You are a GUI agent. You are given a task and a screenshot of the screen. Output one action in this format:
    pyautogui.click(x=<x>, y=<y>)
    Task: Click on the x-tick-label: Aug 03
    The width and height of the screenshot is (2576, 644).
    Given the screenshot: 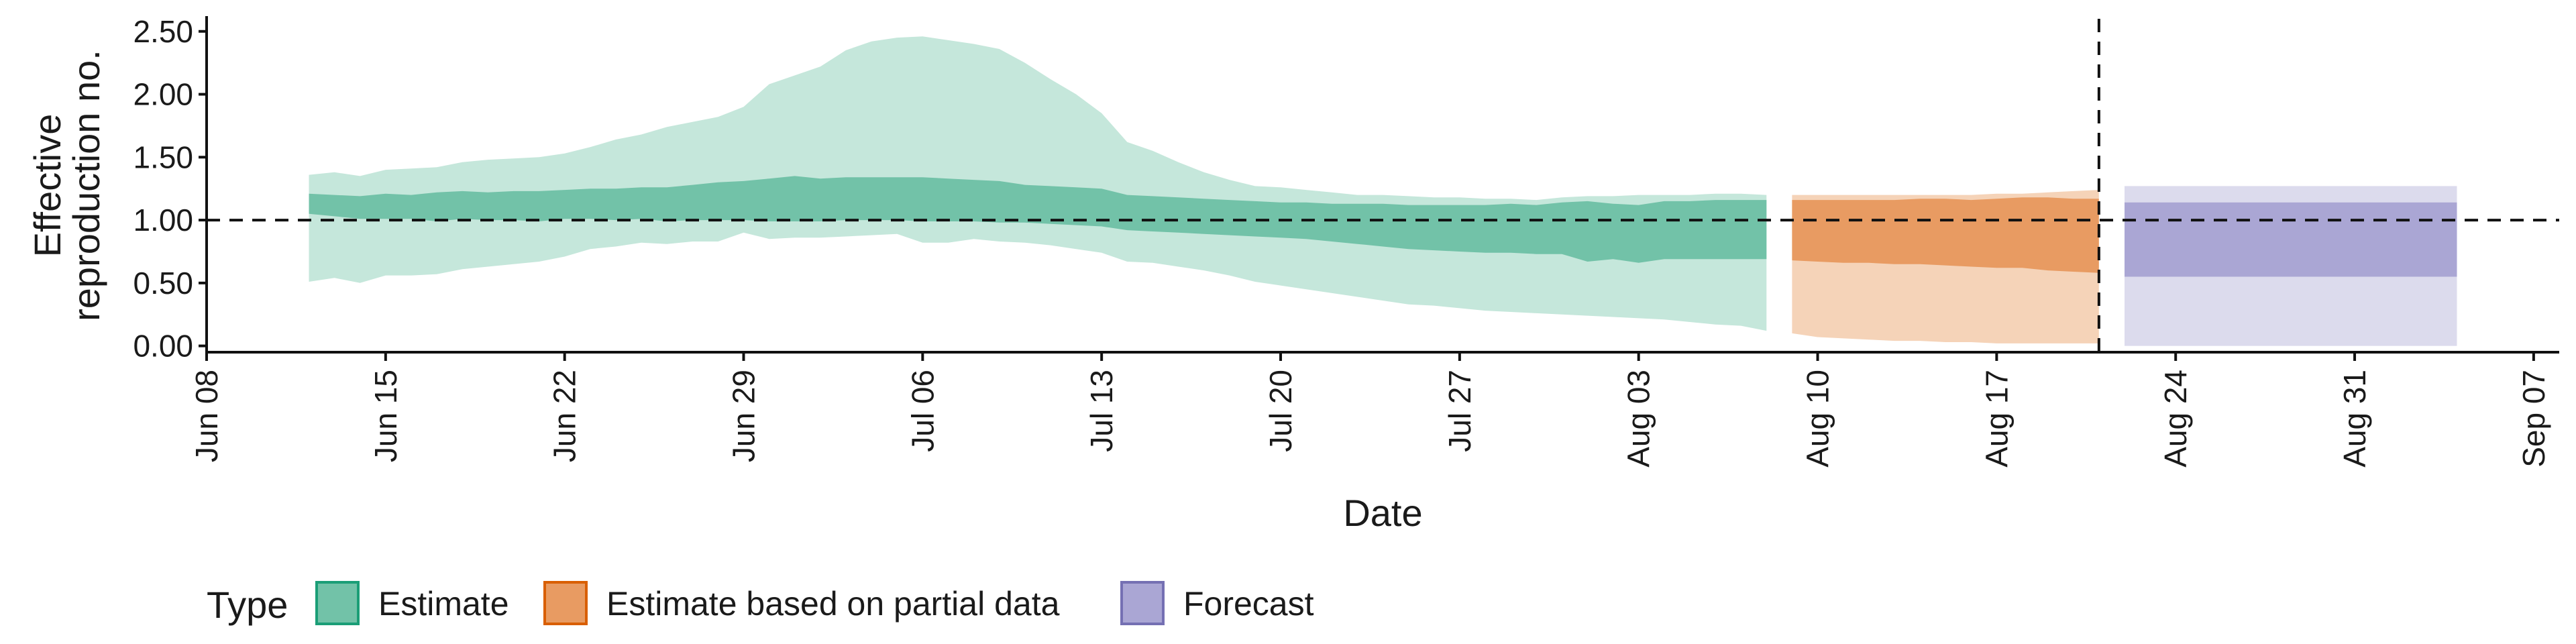 What is the action you would take?
    pyautogui.click(x=1638, y=419)
    